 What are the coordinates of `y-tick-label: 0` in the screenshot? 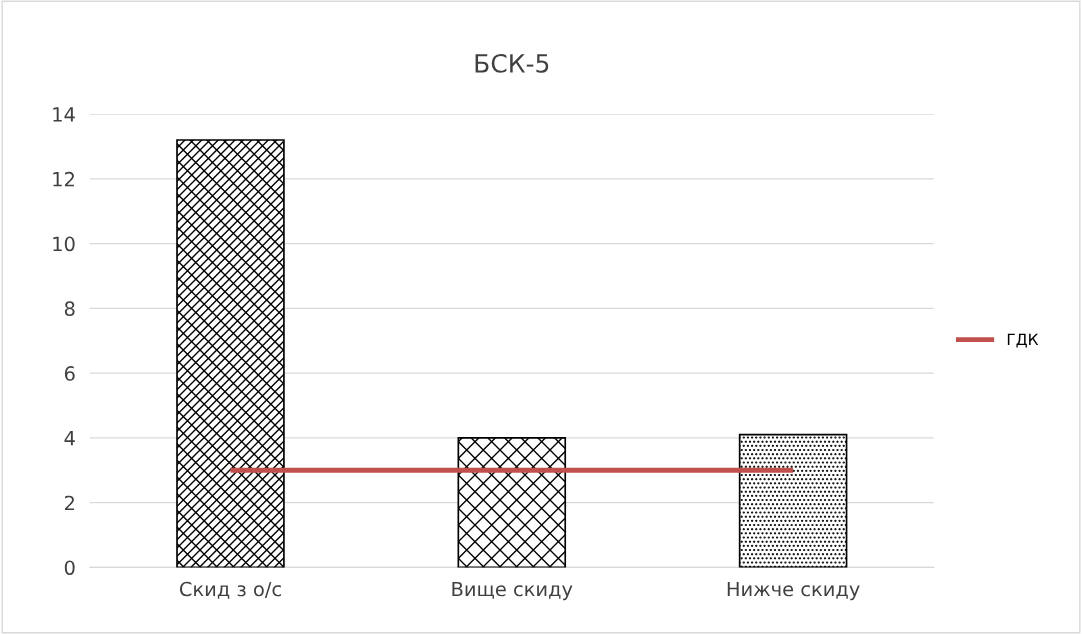 It's located at (69, 568).